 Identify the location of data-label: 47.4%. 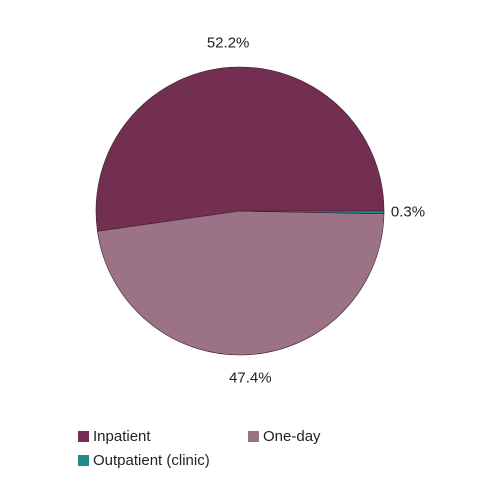
(250, 378).